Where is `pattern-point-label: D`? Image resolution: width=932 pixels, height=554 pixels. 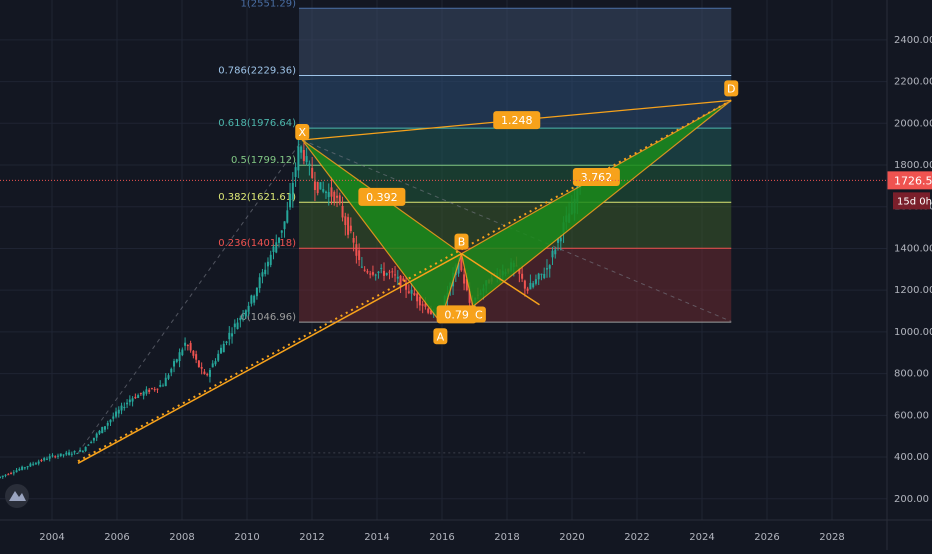
pattern-point-label: D is located at coordinates (731, 88).